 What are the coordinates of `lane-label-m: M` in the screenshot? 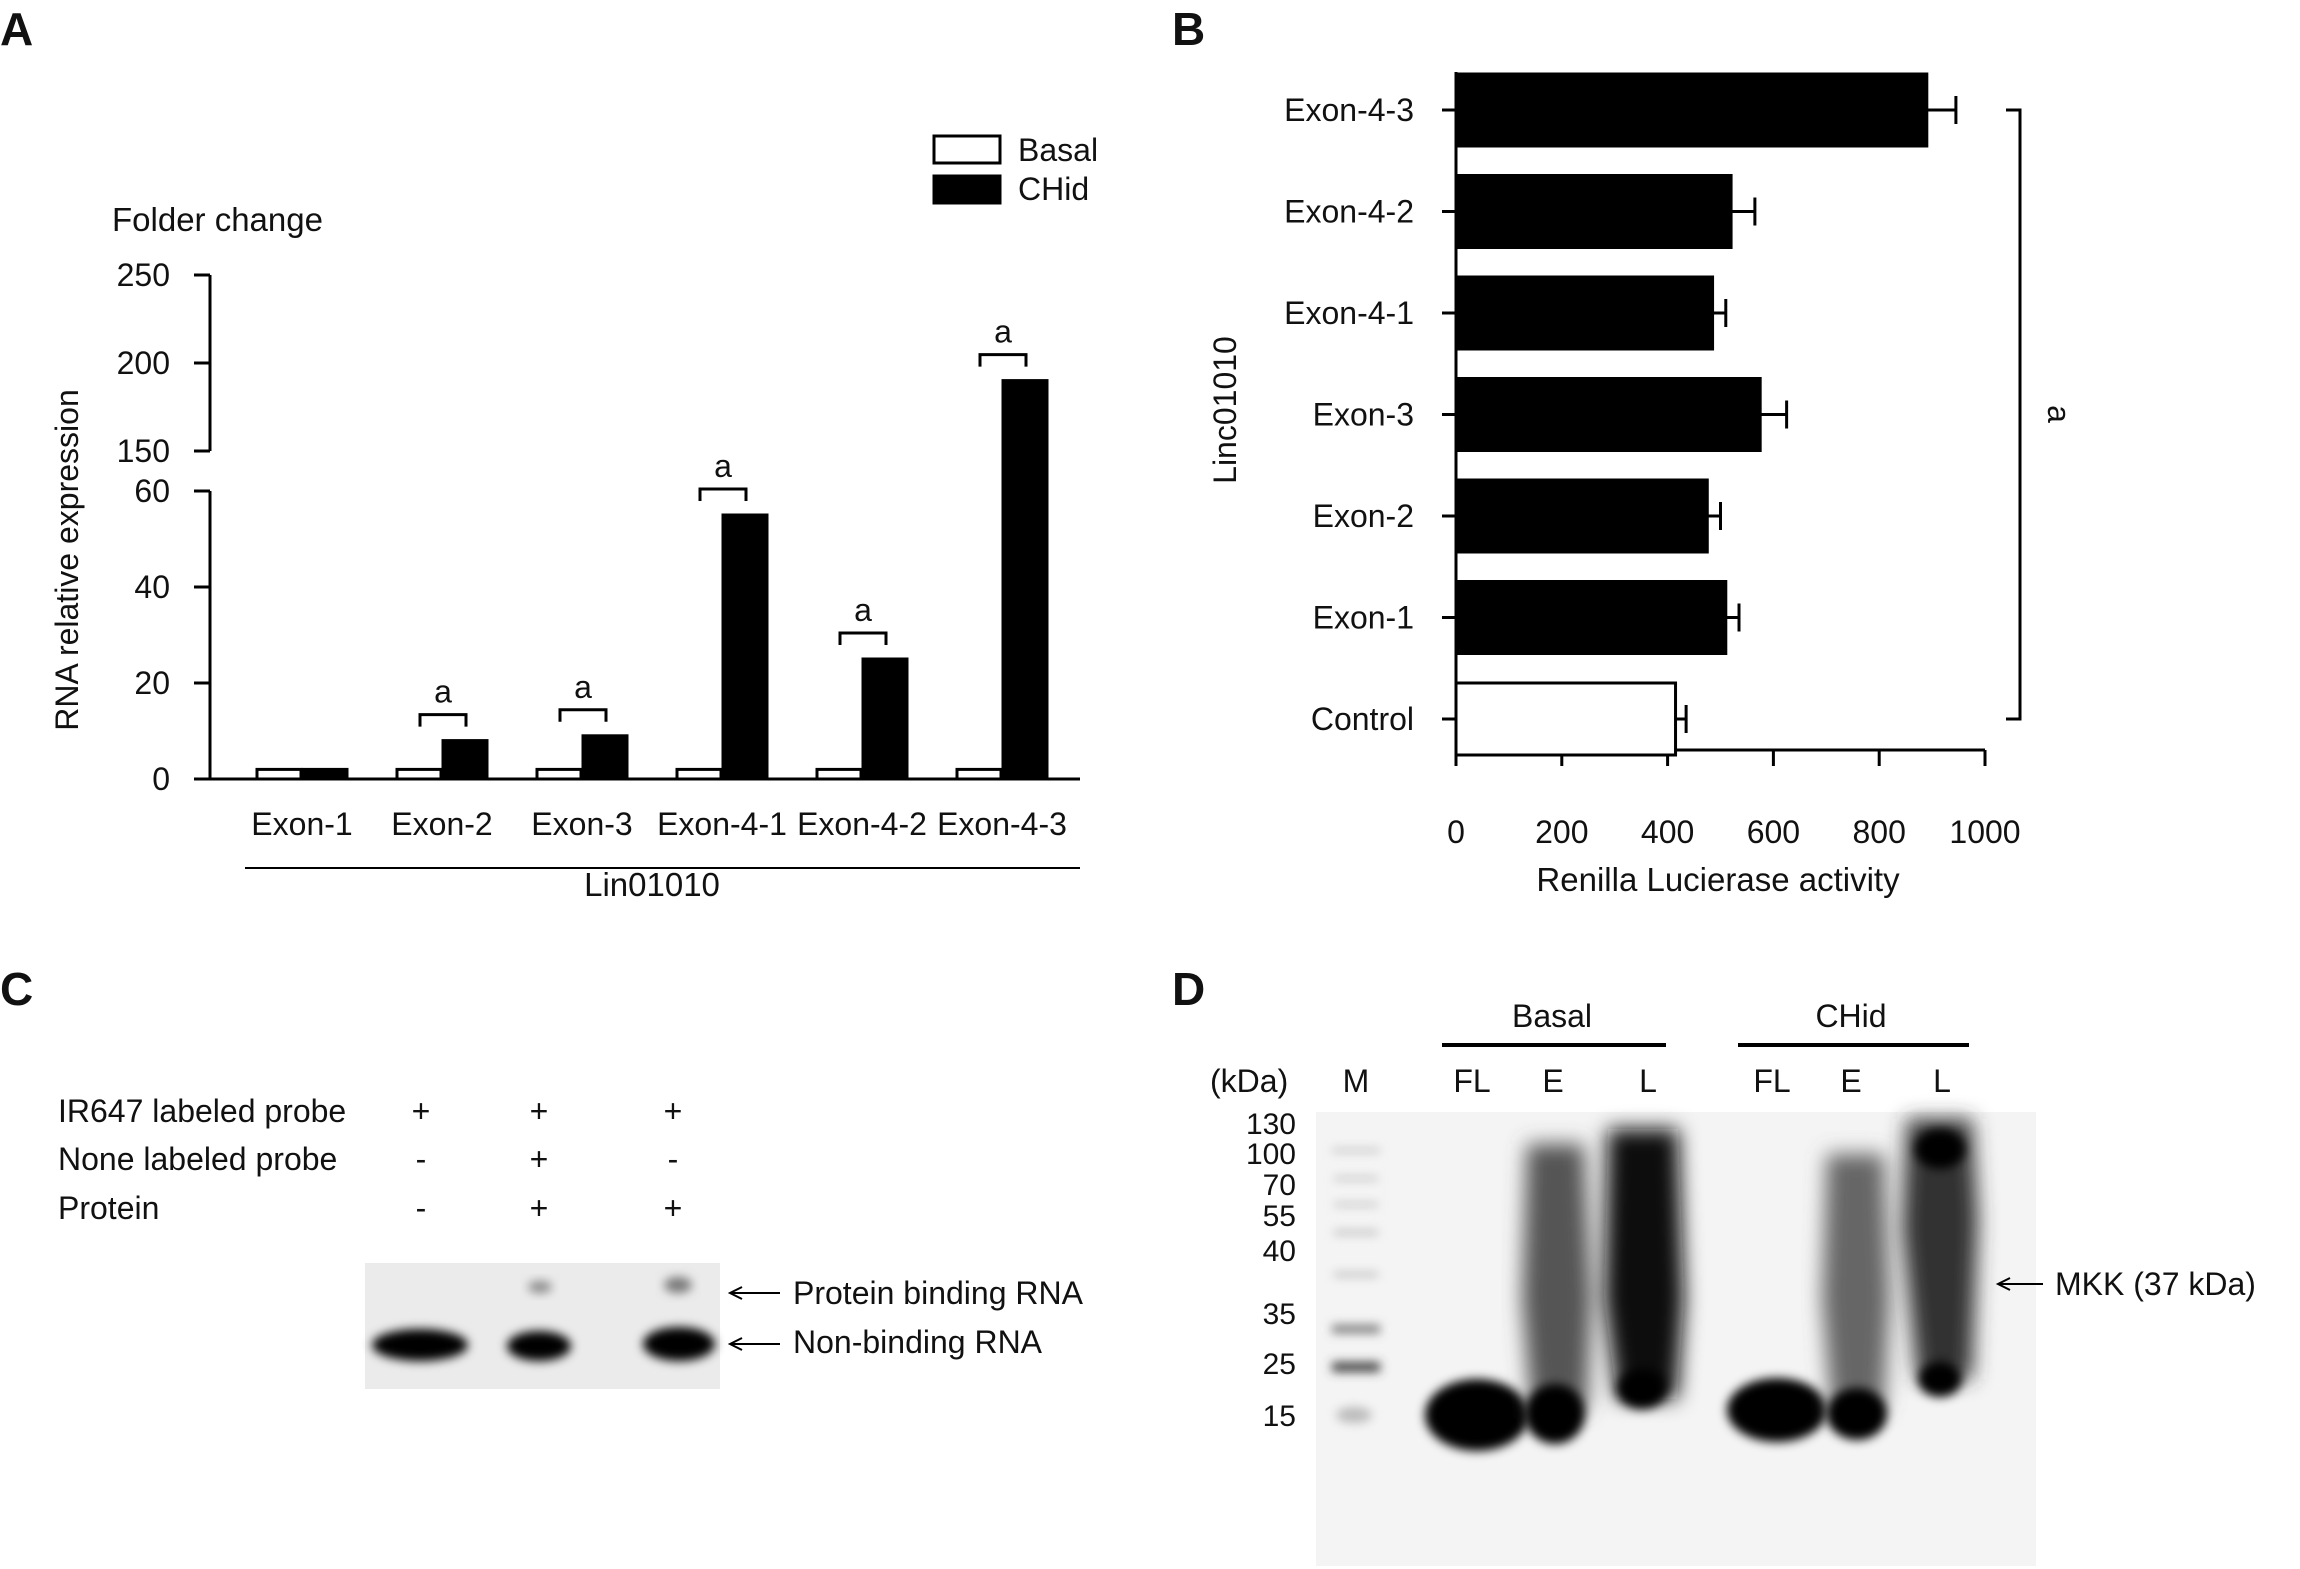 It's located at (1356, 1081).